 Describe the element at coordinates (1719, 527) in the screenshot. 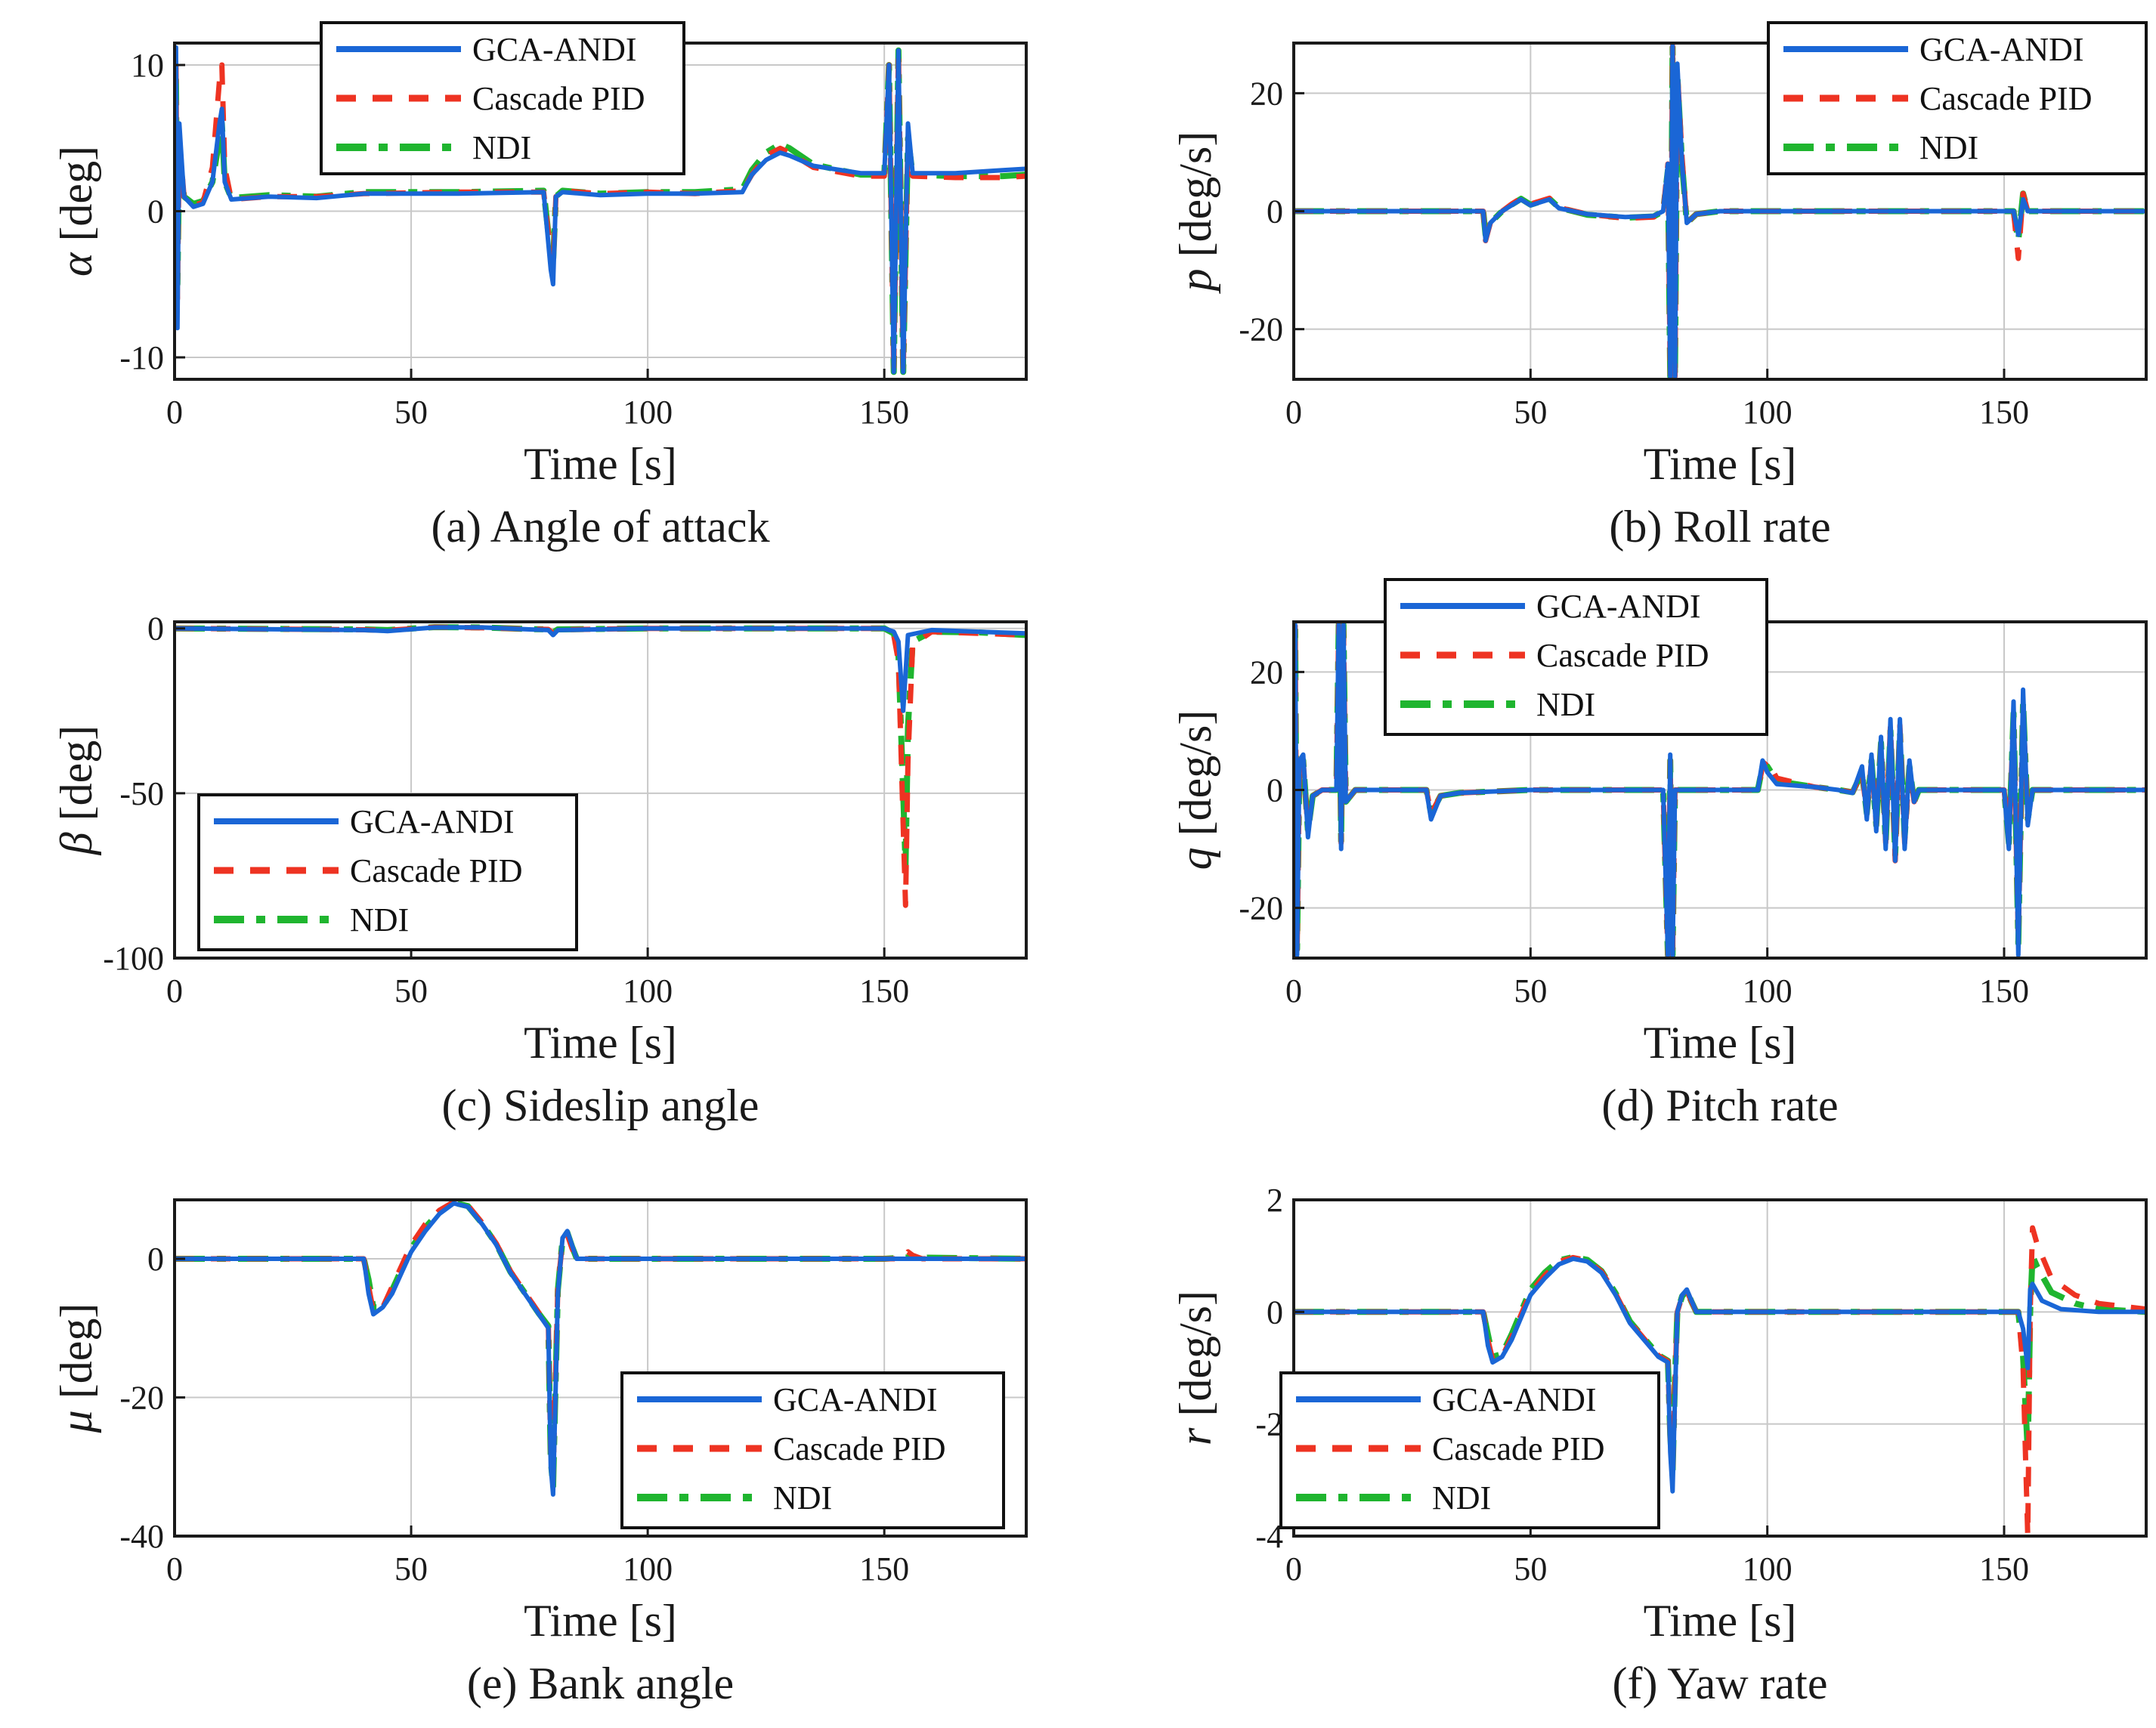

I see `panel-caption: (b) Roll rate` at that location.